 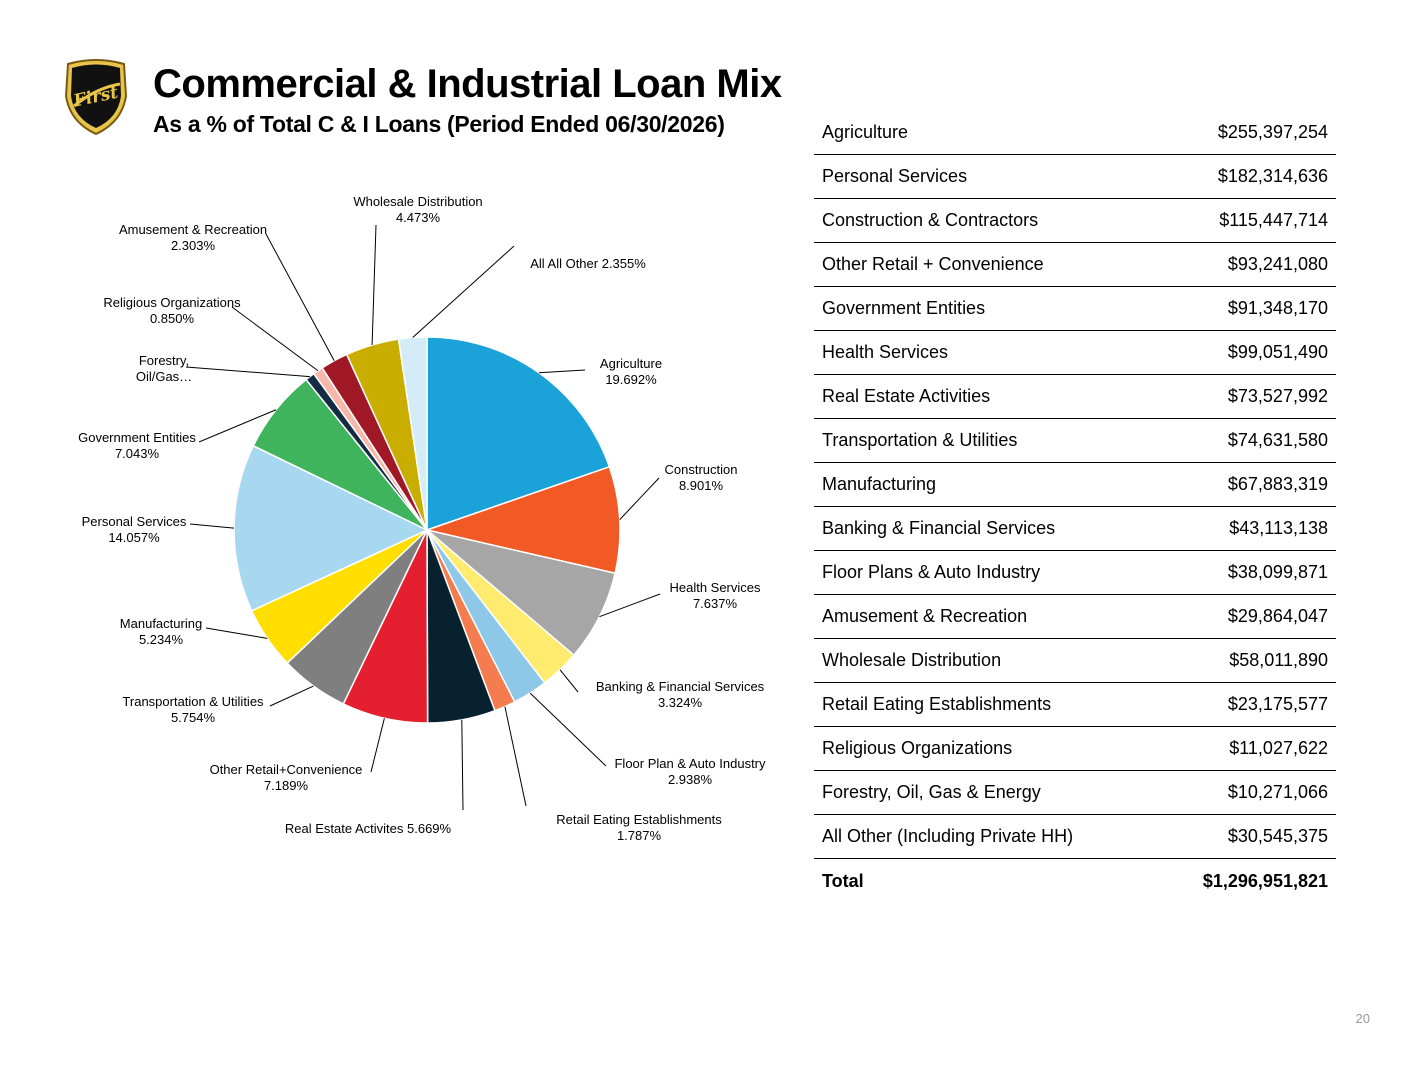 I want to click on total-amount: $1,296,951,821, so click(x=1265, y=880).